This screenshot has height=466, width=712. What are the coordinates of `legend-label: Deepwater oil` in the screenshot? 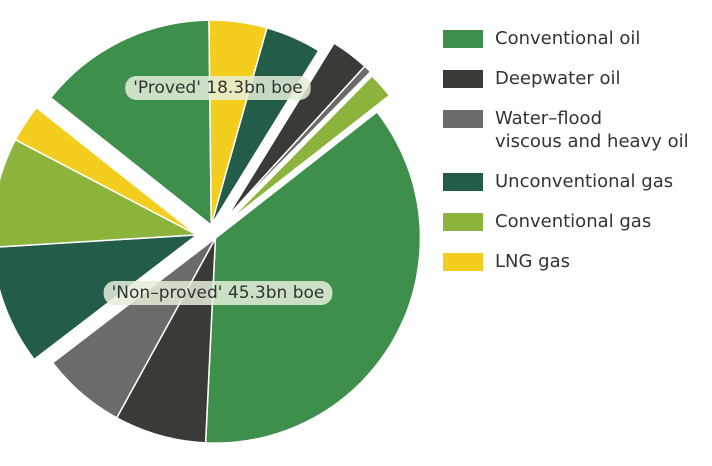 It's located at (558, 78).